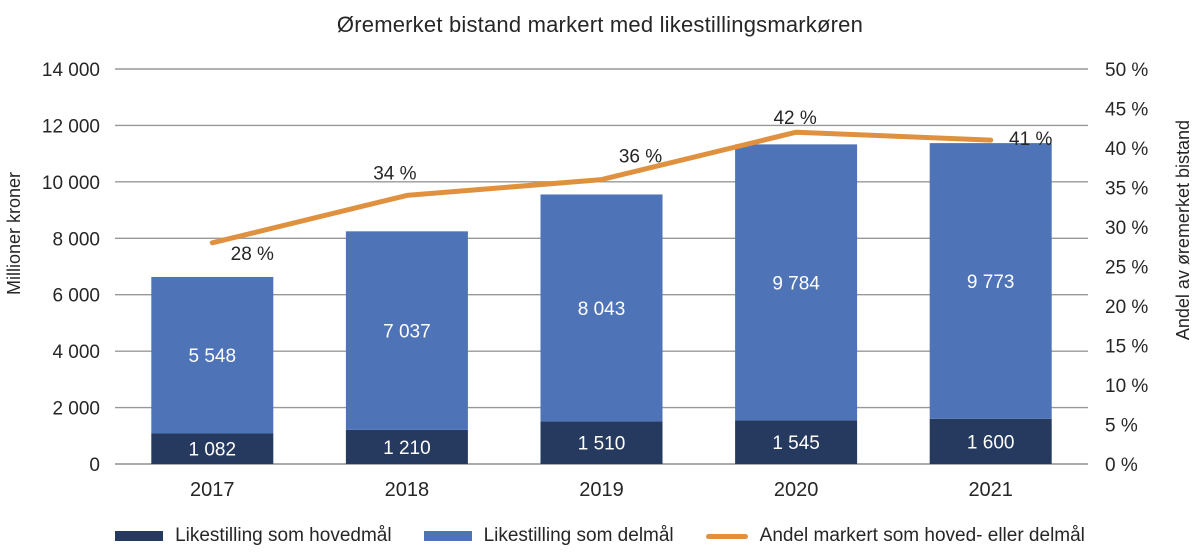  I want to click on x-axis-label: 2018, so click(407, 490).